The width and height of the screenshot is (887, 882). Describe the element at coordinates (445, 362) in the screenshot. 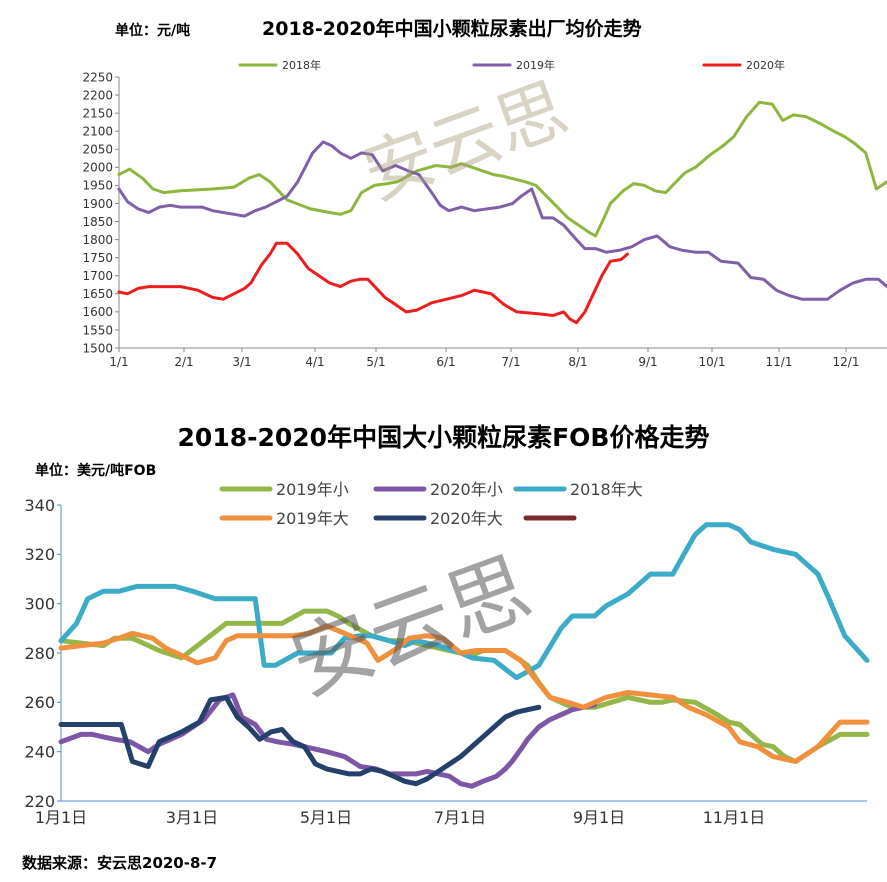

I see `x-tick-label: 6/1` at that location.